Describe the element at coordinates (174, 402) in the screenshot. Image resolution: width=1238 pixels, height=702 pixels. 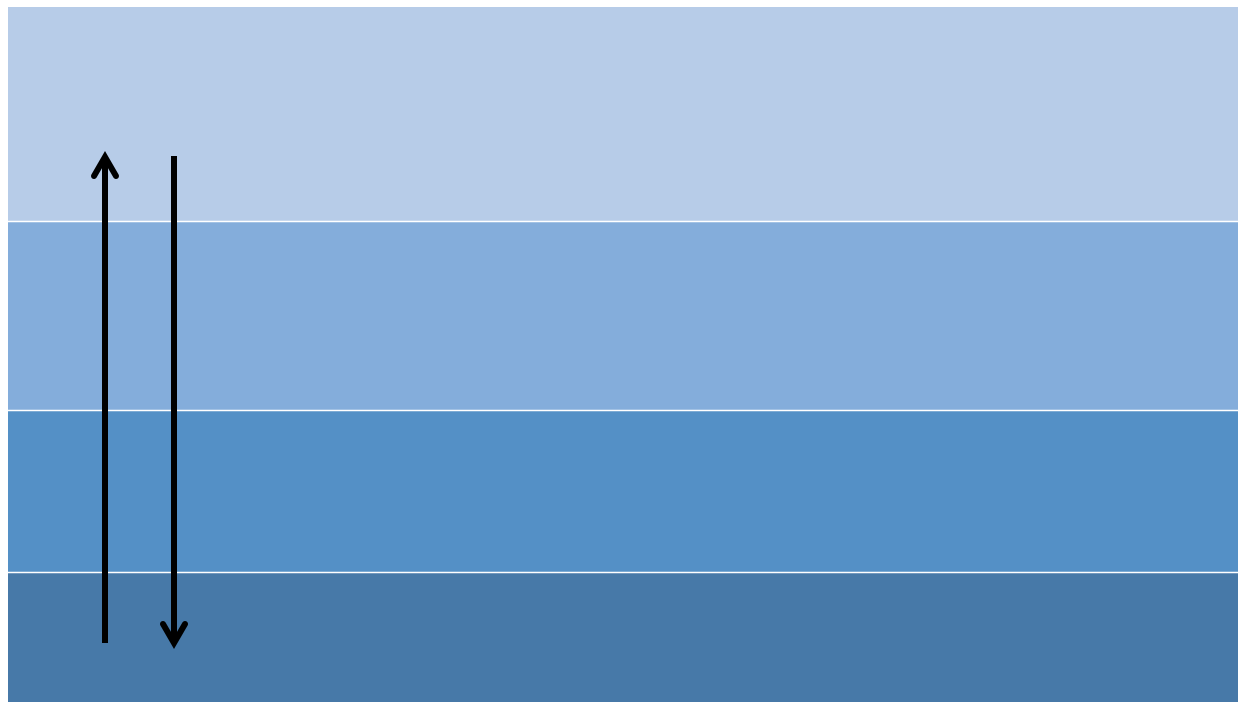
I see `arrow-down` at that location.